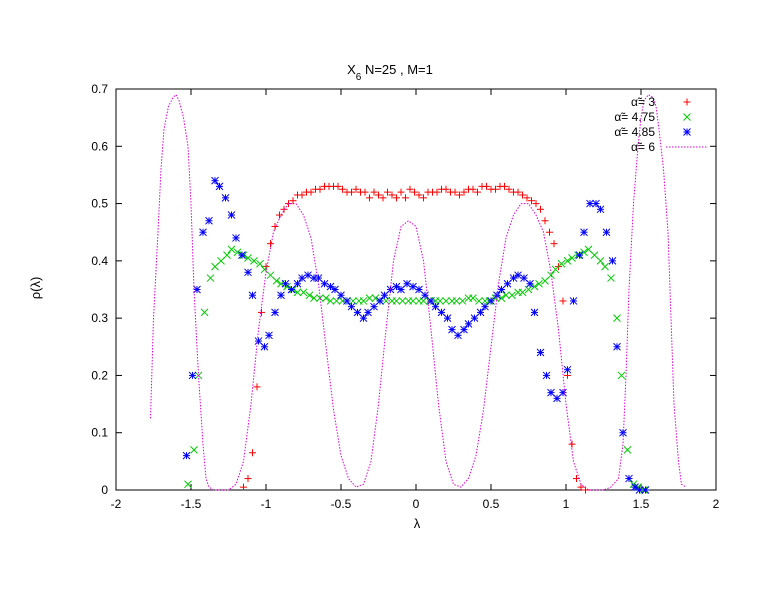 The width and height of the screenshot is (763, 590). Describe the element at coordinates (191, 504) in the screenshot. I see `x-tick-label: -1.5` at that location.